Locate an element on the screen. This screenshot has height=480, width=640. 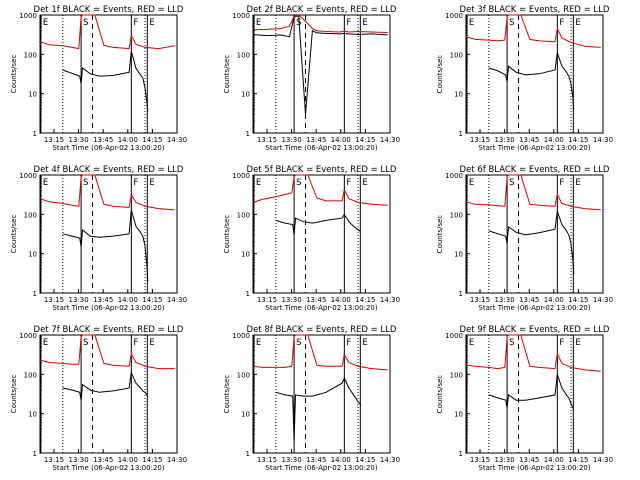
panel-title: Det 8f BLACK = Events, RED = LLD is located at coordinates (322, 330).